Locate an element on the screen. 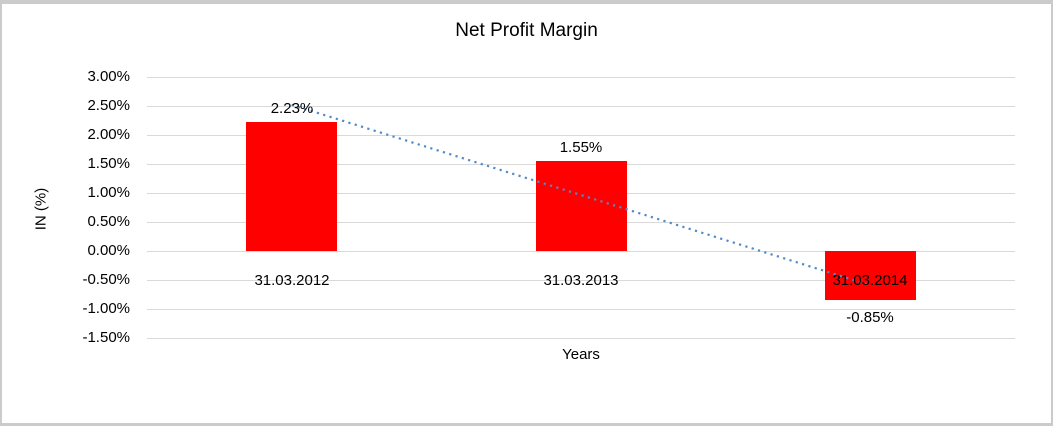 Image resolution: width=1053 pixels, height=426 pixels. y-tick-label: 2.00% is located at coordinates (108, 134).